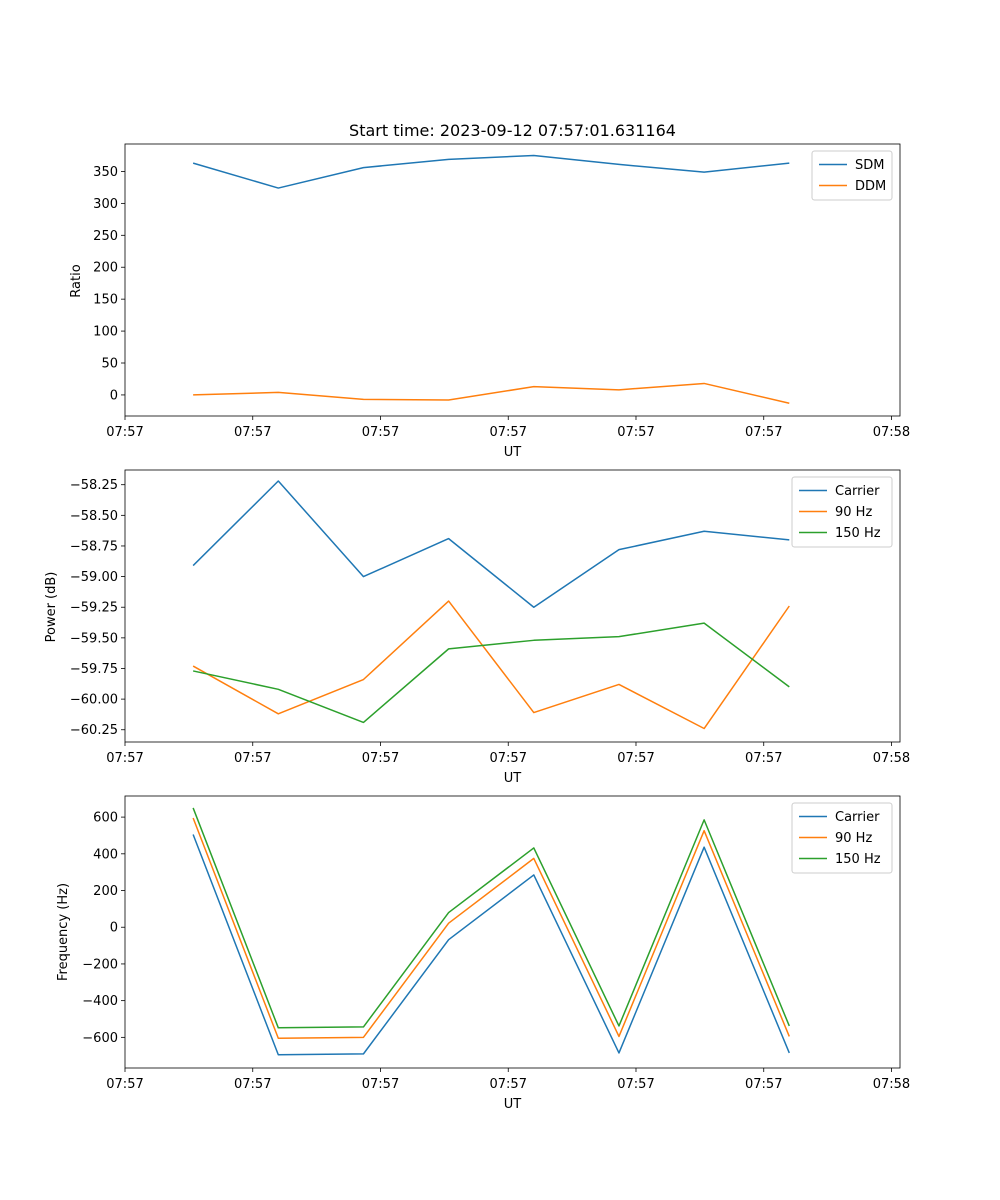 The height and width of the screenshot is (1200, 1000). I want to click on y-axis-label: Power (dB), so click(51, 607).